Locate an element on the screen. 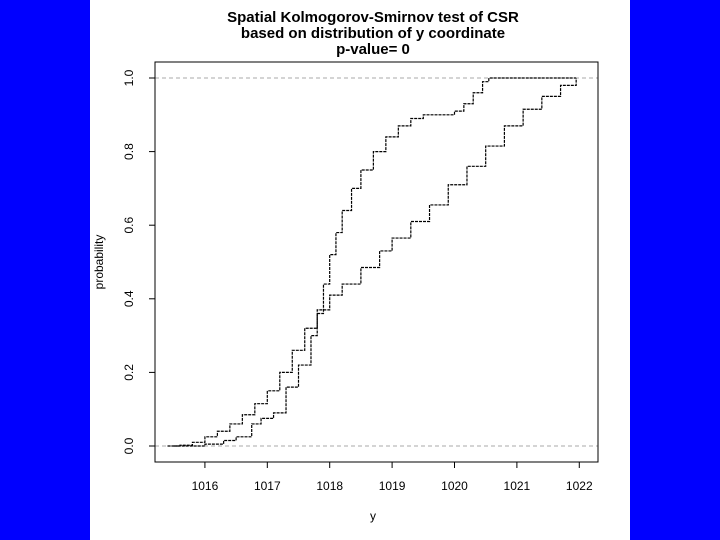  title-line-3: p-value= 0 is located at coordinates (373, 49).